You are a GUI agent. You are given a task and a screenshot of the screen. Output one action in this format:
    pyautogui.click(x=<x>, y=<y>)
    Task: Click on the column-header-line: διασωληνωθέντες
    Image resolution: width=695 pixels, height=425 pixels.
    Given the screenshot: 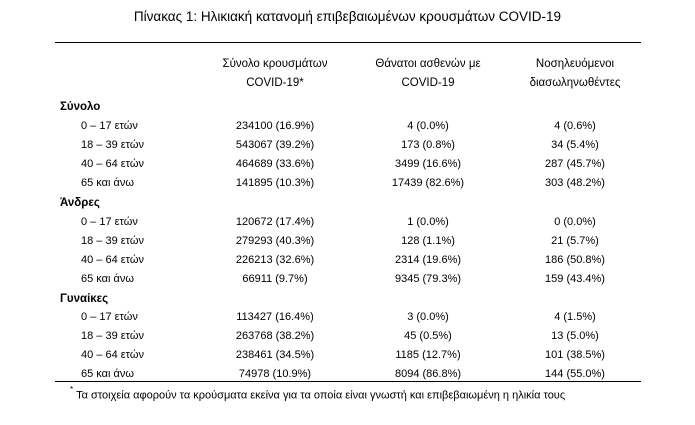 What is the action you would take?
    pyautogui.click(x=575, y=83)
    